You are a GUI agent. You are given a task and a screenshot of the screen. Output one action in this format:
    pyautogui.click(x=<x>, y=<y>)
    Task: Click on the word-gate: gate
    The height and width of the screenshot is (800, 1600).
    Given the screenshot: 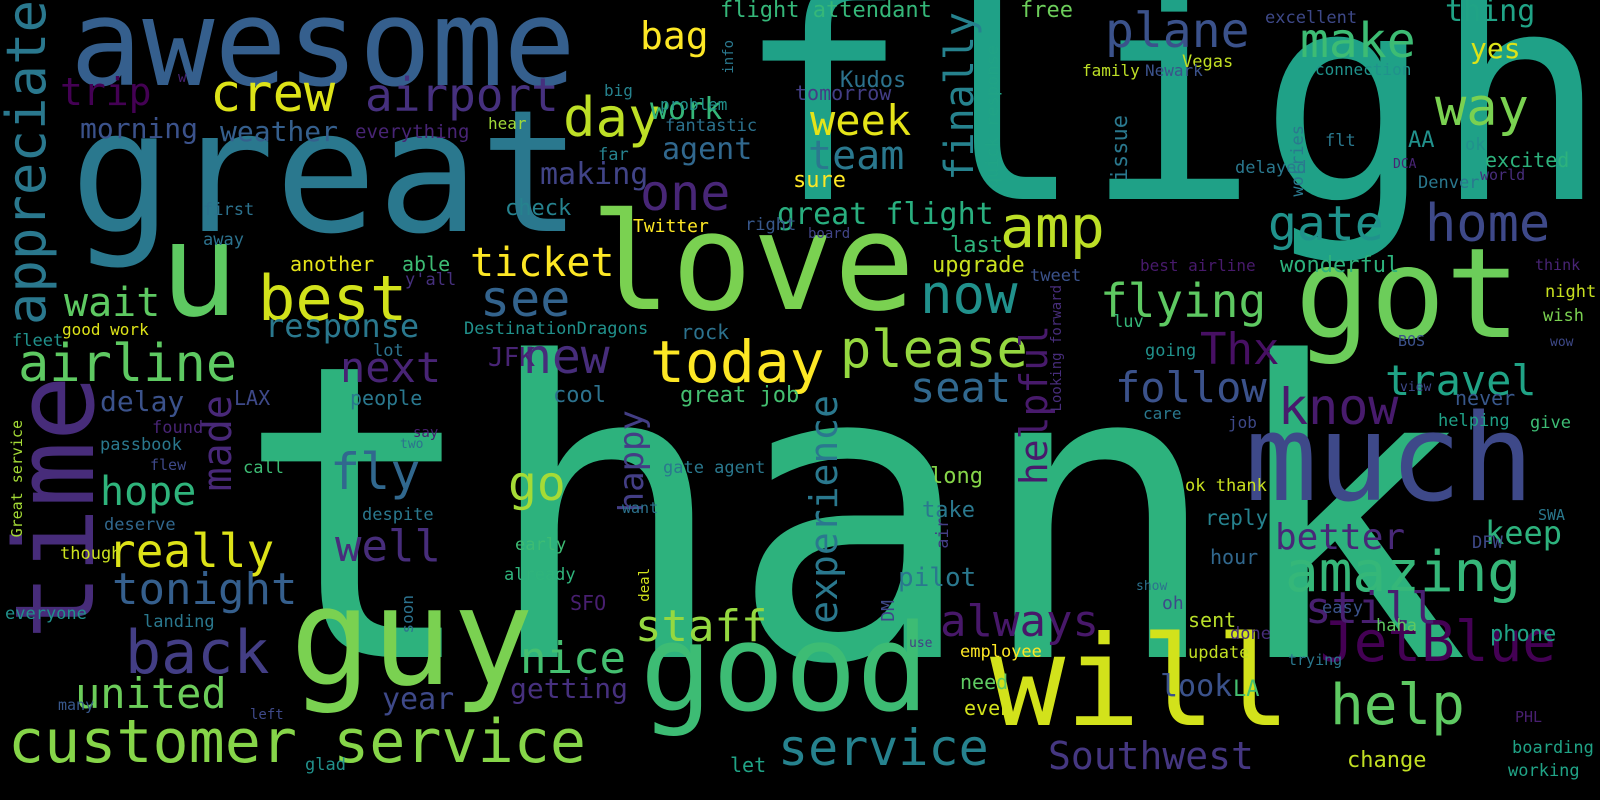 What is the action you would take?
    pyautogui.click(x=1326, y=224)
    